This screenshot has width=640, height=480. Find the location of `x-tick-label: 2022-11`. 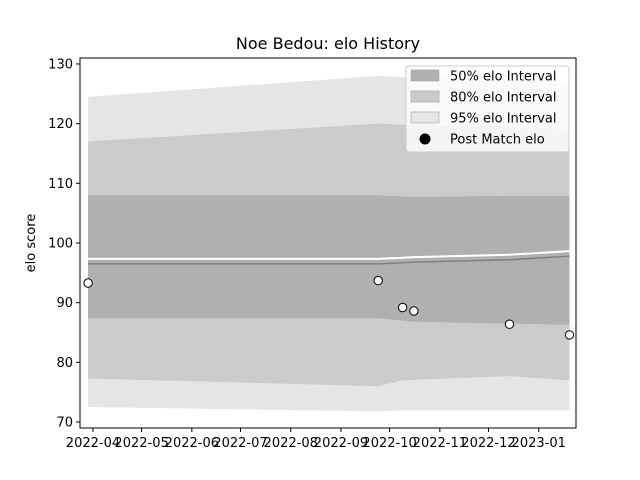

x-tick-label: 2022-11 is located at coordinates (440, 443).